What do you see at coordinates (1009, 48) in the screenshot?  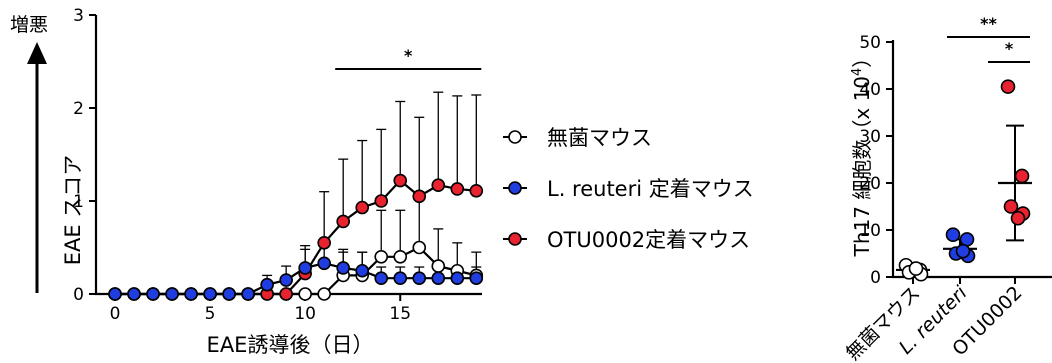 I see `right-significance-mark: *` at bounding box center [1009, 48].